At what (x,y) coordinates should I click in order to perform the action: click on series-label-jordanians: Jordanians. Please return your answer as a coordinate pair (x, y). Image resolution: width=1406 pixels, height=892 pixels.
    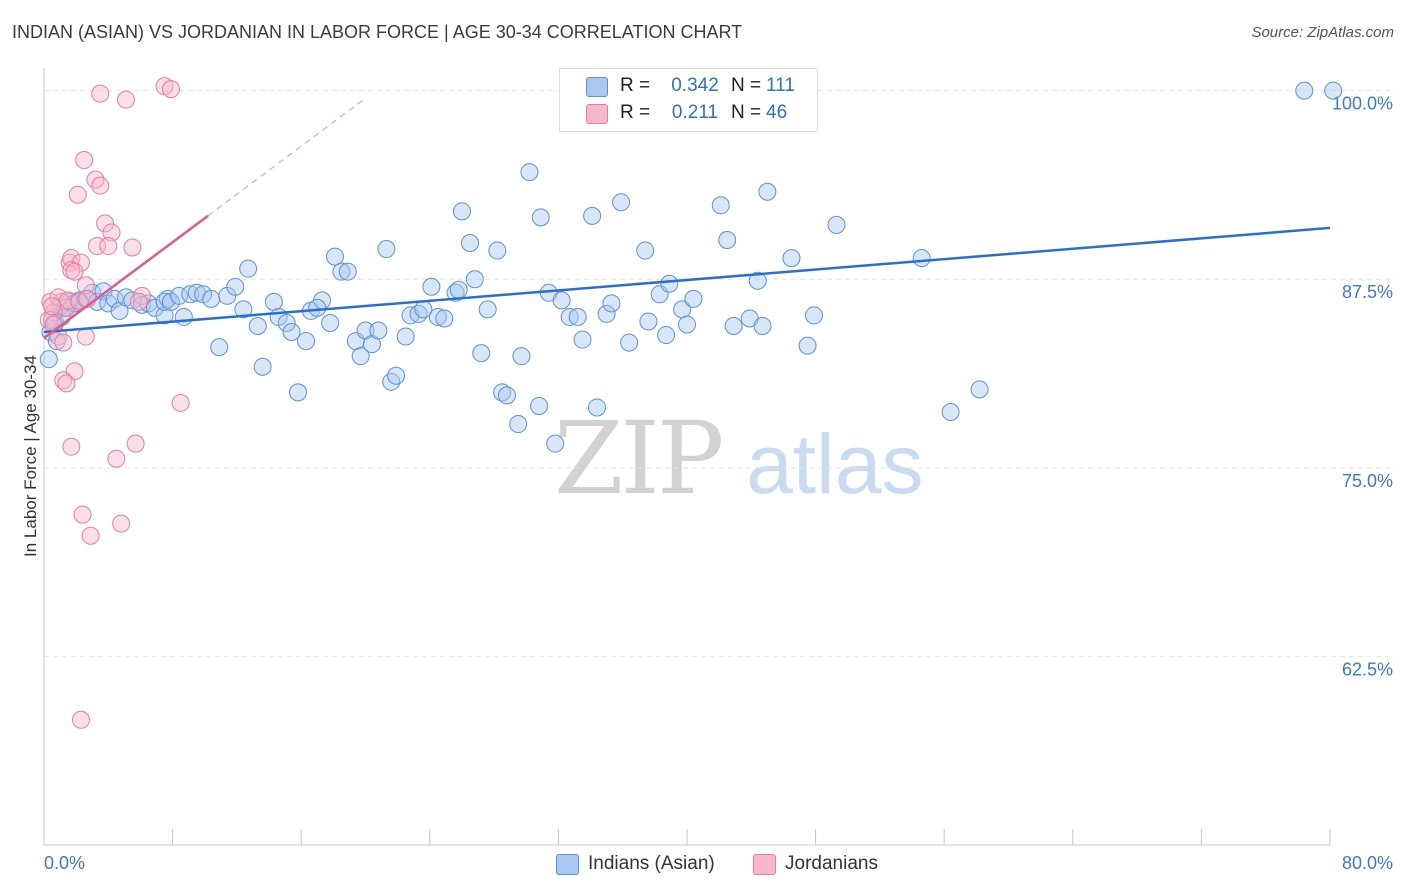
    Looking at the image, I should click on (831, 863).